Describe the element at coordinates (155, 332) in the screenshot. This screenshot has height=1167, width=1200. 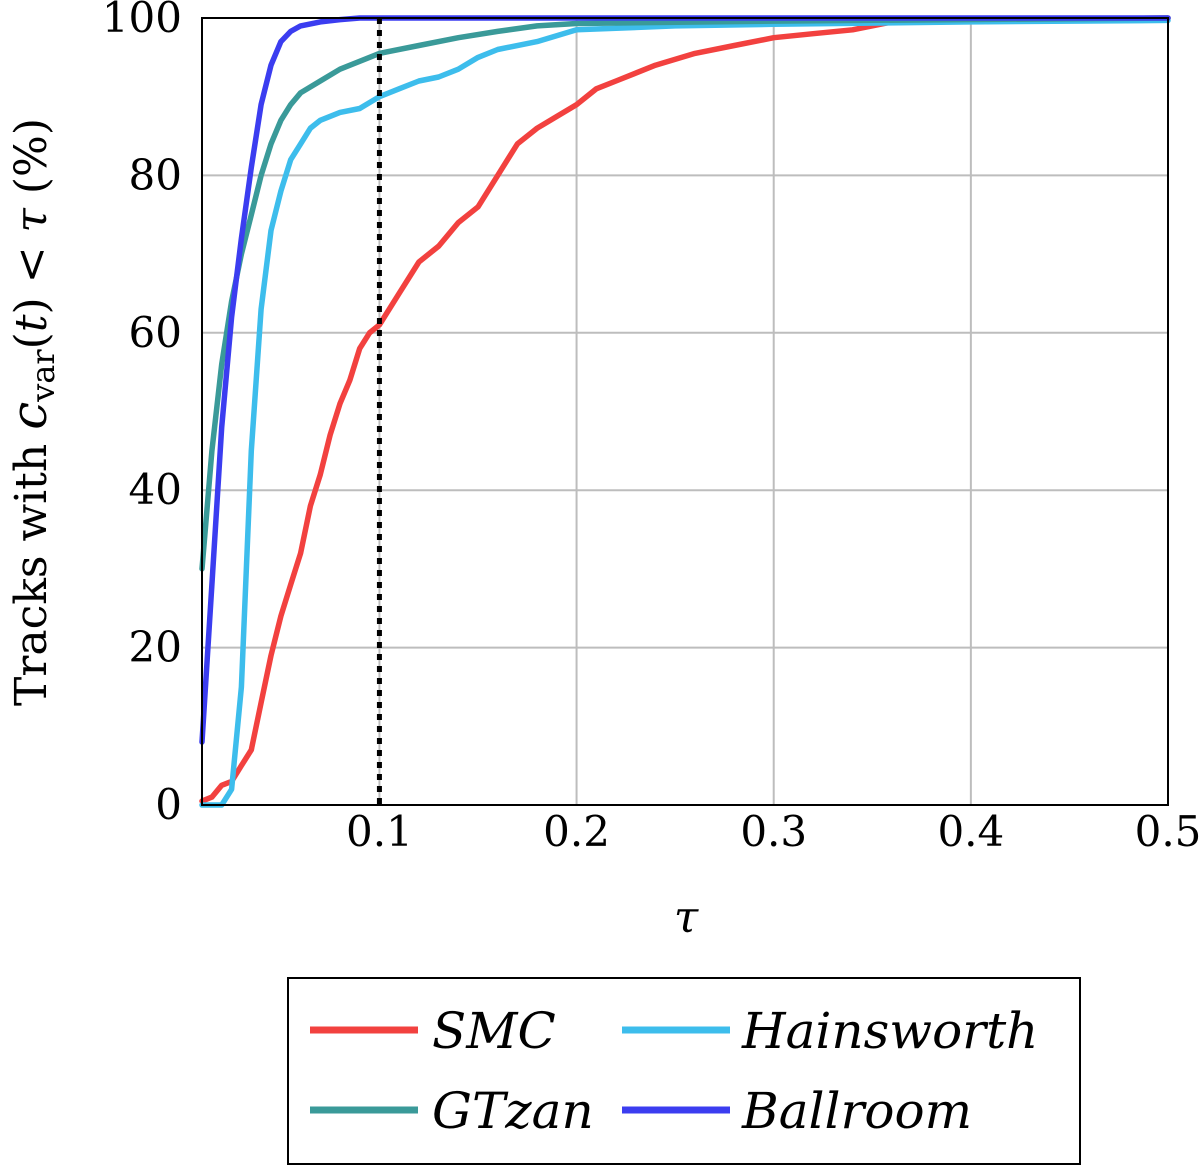
I see `y-tick-label: 60` at that location.